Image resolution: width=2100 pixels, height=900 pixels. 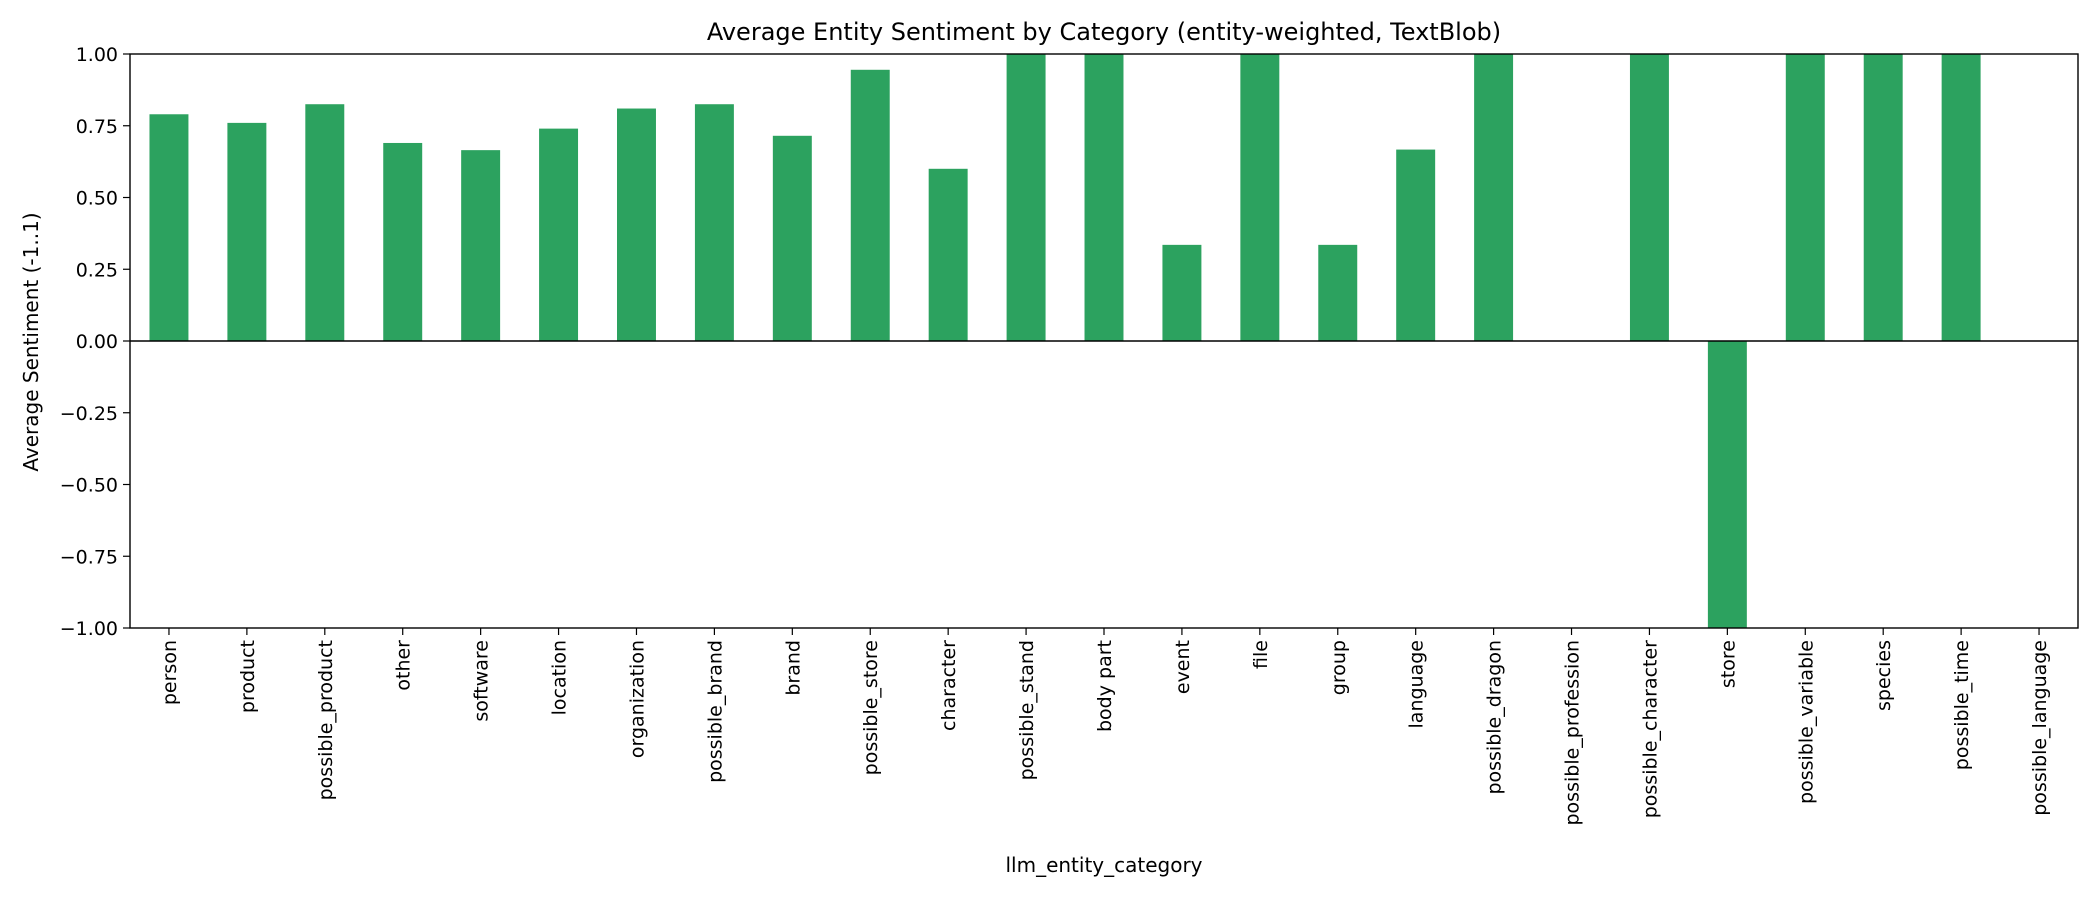 What do you see at coordinates (714, 222) in the screenshot?
I see `bar-possible-brand` at bounding box center [714, 222].